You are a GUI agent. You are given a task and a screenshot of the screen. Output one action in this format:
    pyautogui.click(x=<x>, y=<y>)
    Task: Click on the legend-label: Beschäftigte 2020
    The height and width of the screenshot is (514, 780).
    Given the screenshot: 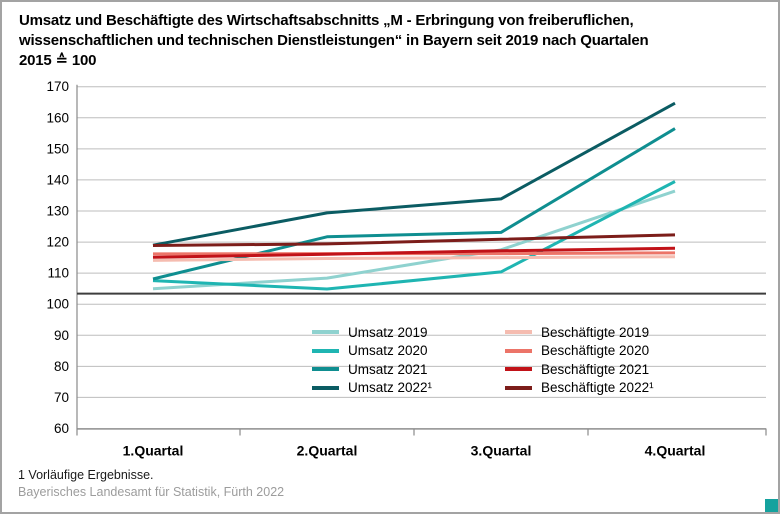 What is the action you would take?
    pyautogui.click(x=595, y=351)
    